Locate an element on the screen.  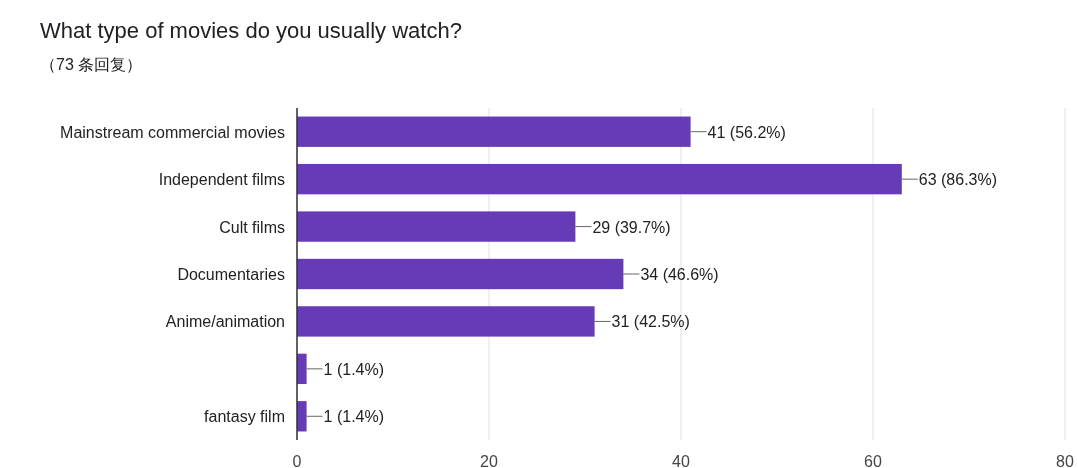
xtick: 60 is located at coordinates (873, 460).